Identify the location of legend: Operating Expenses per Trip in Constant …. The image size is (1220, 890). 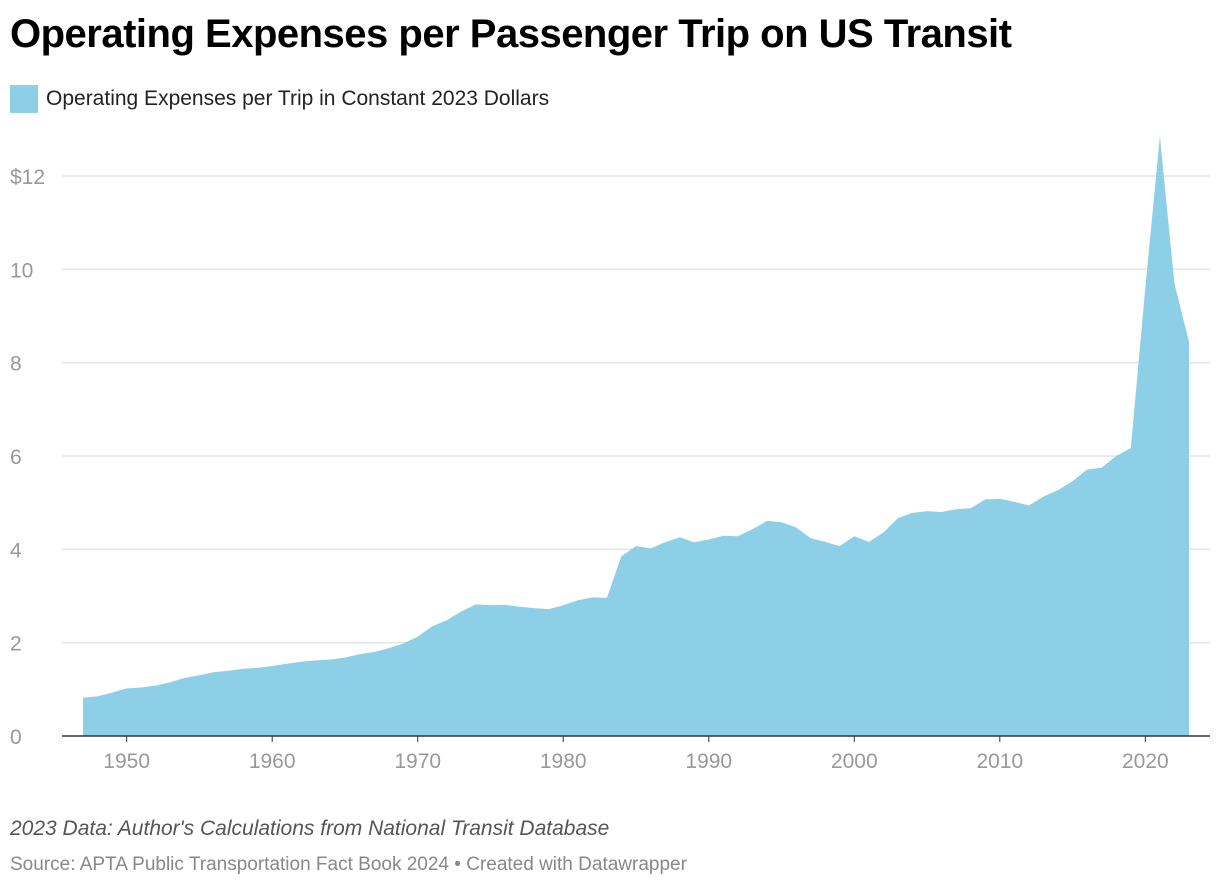
(279, 99).